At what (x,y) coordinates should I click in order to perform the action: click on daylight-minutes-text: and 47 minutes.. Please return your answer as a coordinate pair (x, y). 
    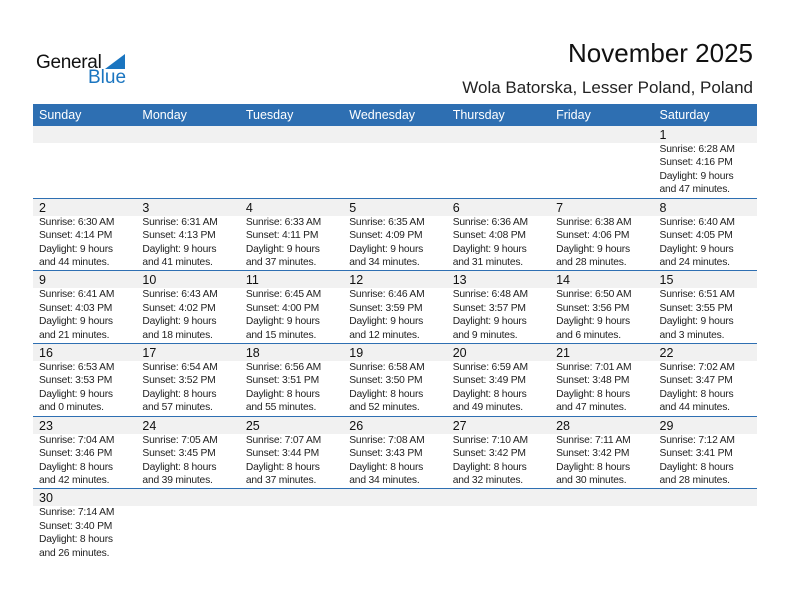
    Looking at the image, I should click on (591, 408).